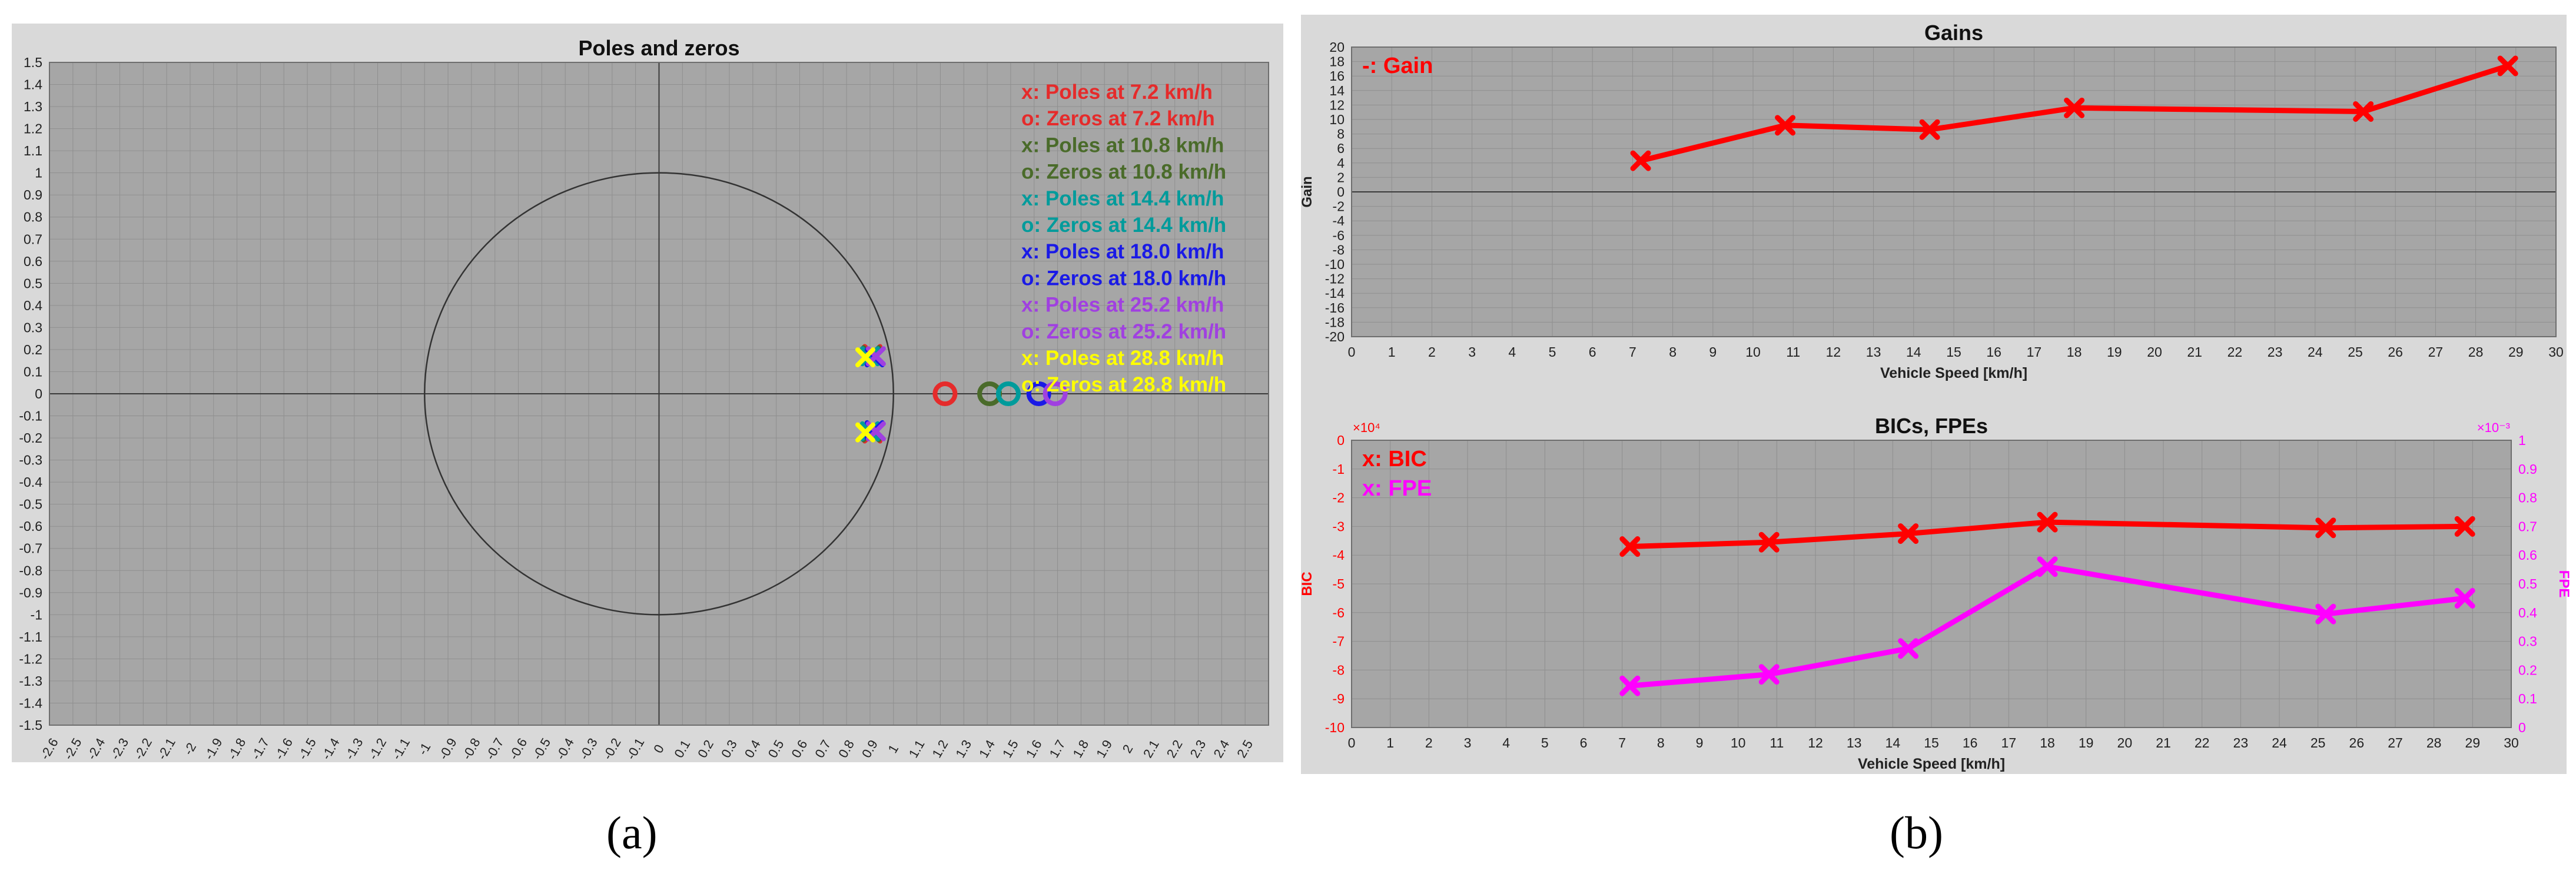 This screenshot has height=877, width=2576. I want to click on c1-ytick-label: -2, so click(1339, 206).